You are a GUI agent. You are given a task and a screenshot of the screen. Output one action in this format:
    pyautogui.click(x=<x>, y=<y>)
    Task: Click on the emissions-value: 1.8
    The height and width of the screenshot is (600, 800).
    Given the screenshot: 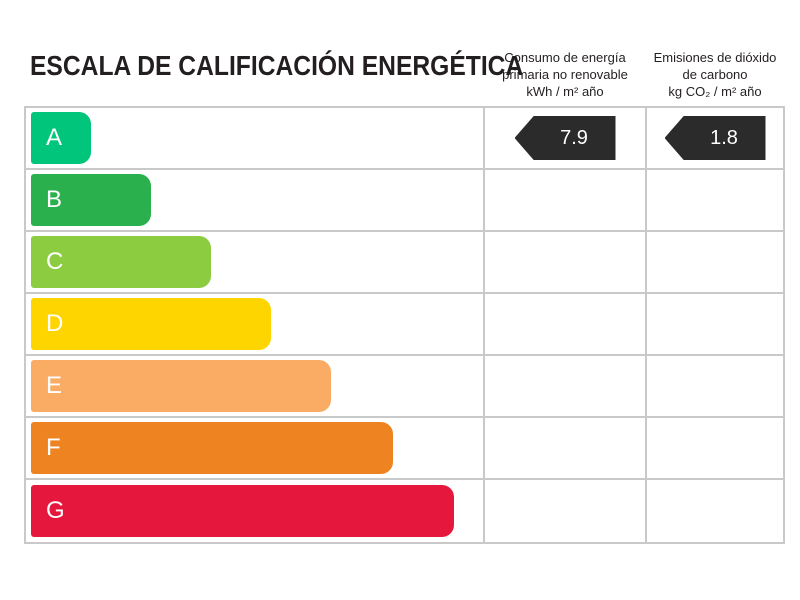 What is the action you would take?
    pyautogui.click(x=724, y=137)
    